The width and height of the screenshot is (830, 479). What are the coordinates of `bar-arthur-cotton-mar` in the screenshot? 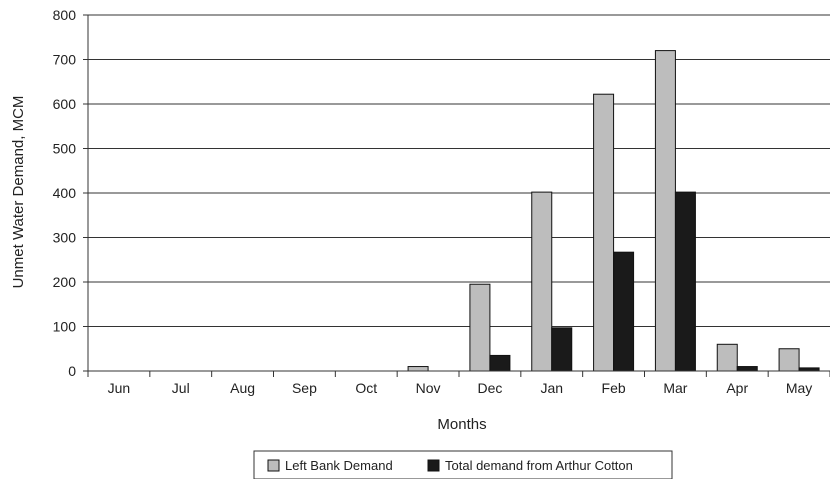 It's located at (685, 281).